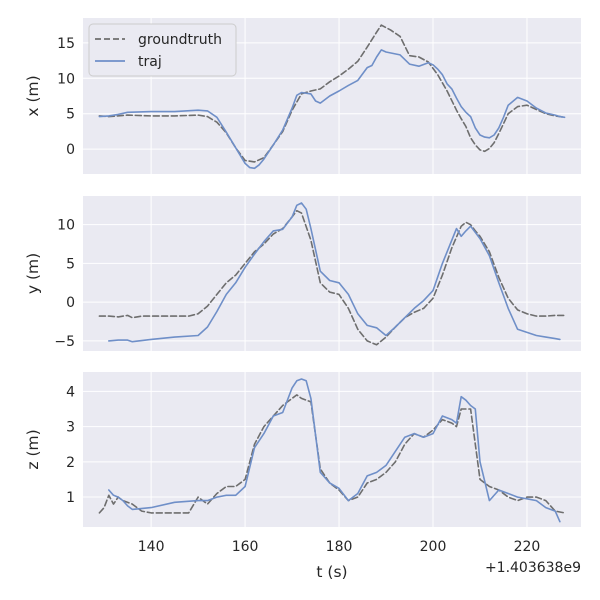 This screenshot has height=600, width=600. I want to click on x-tick-label: 180, so click(339, 547).